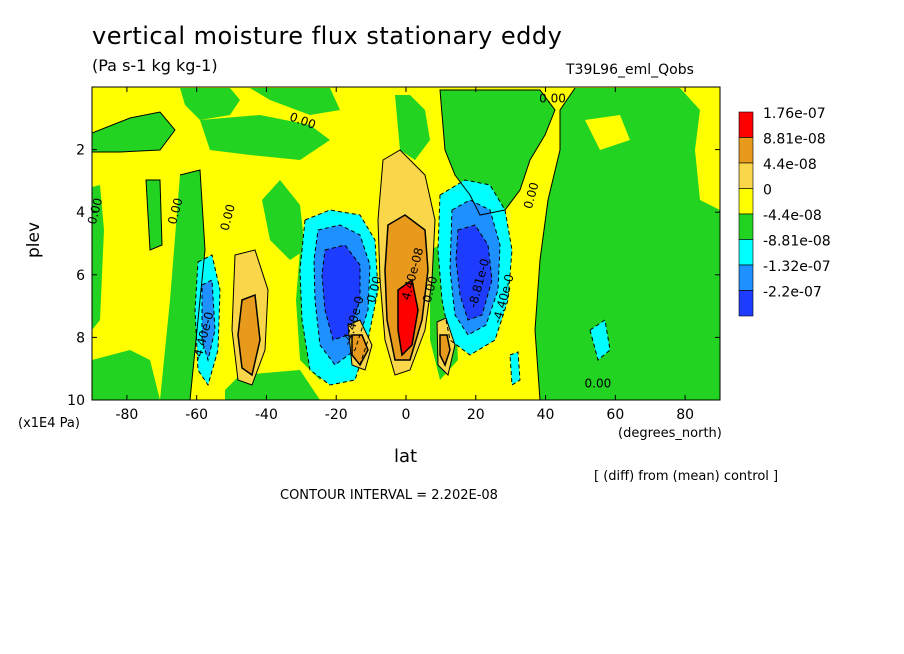 This screenshot has width=904, height=654. What do you see at coordinates (792, 293) in the screenshot?
I see `legend-label: -2.2e-07` at bounding box center [792, 293].